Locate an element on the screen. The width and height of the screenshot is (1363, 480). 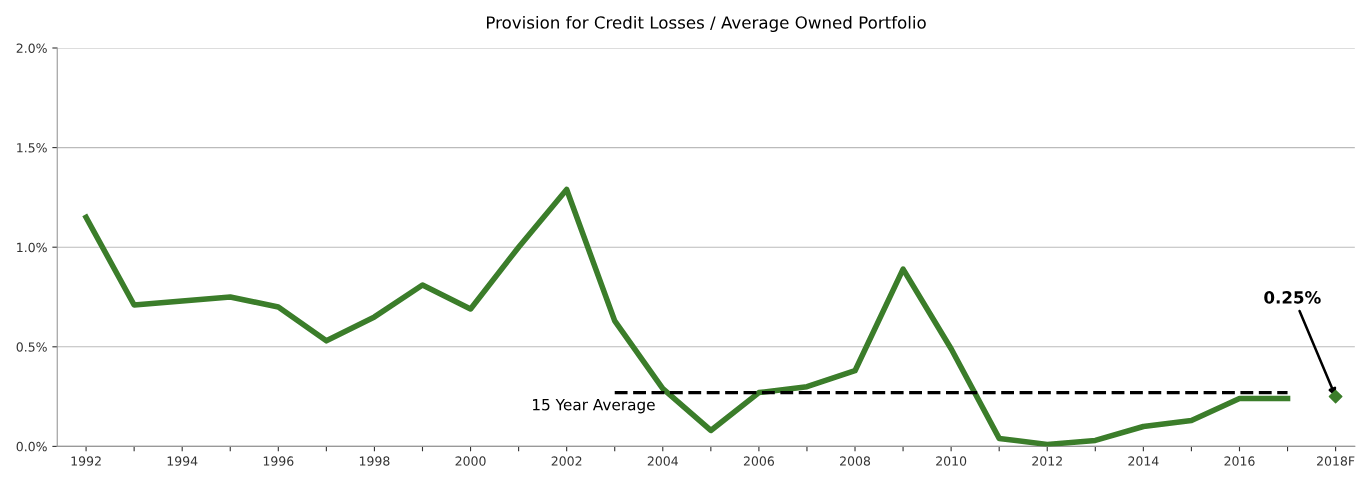
x-tick-label: 1994 is located at coordinates (182, 461).